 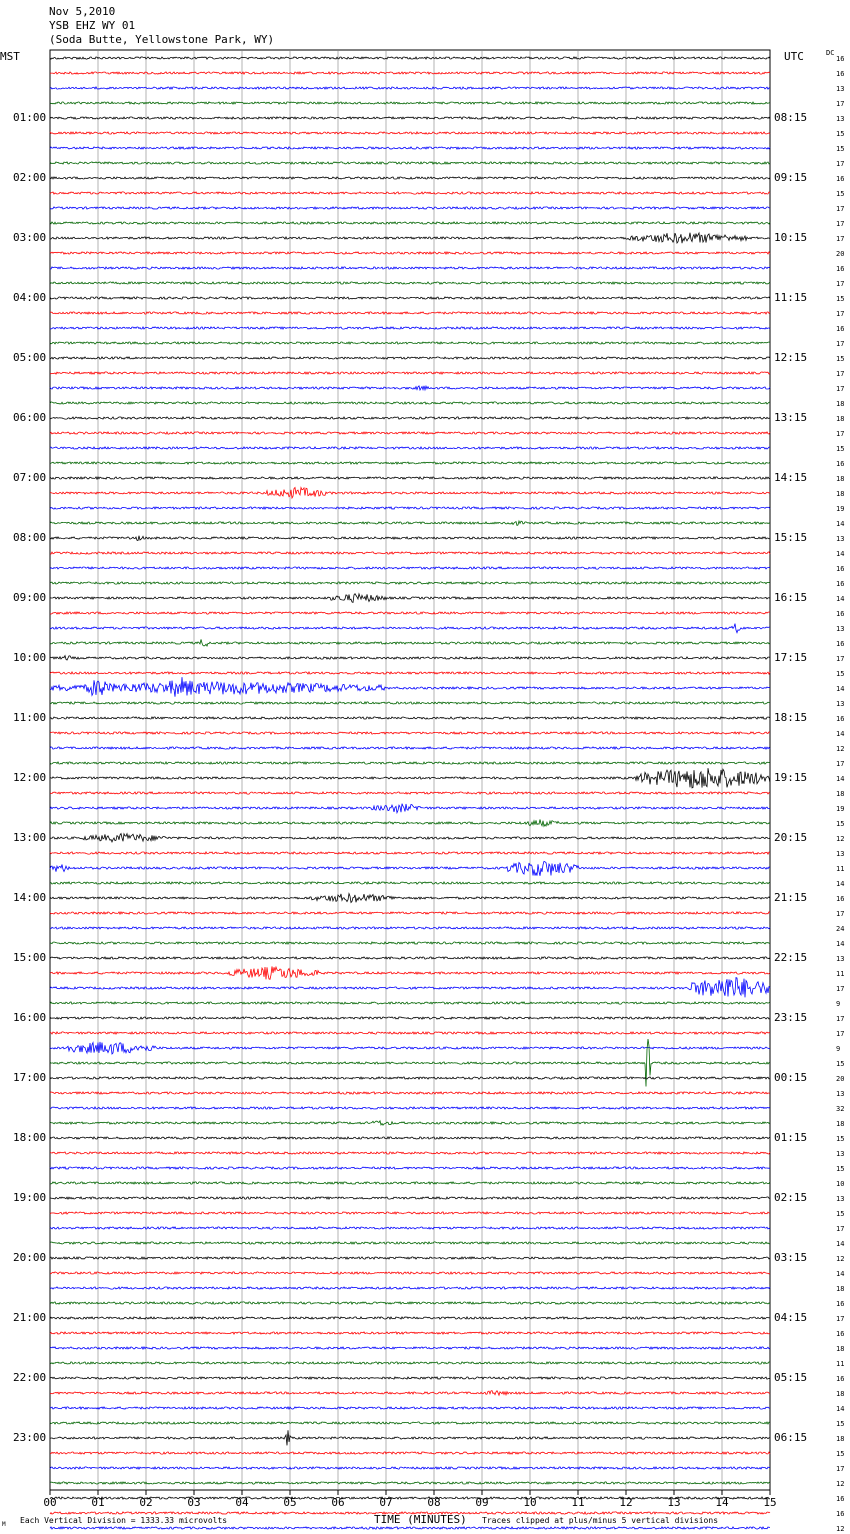 What do you see at coordinates (4, 1524) in the screenshot?
I see `corner-mark: M` at bounding box center [4, 1524].